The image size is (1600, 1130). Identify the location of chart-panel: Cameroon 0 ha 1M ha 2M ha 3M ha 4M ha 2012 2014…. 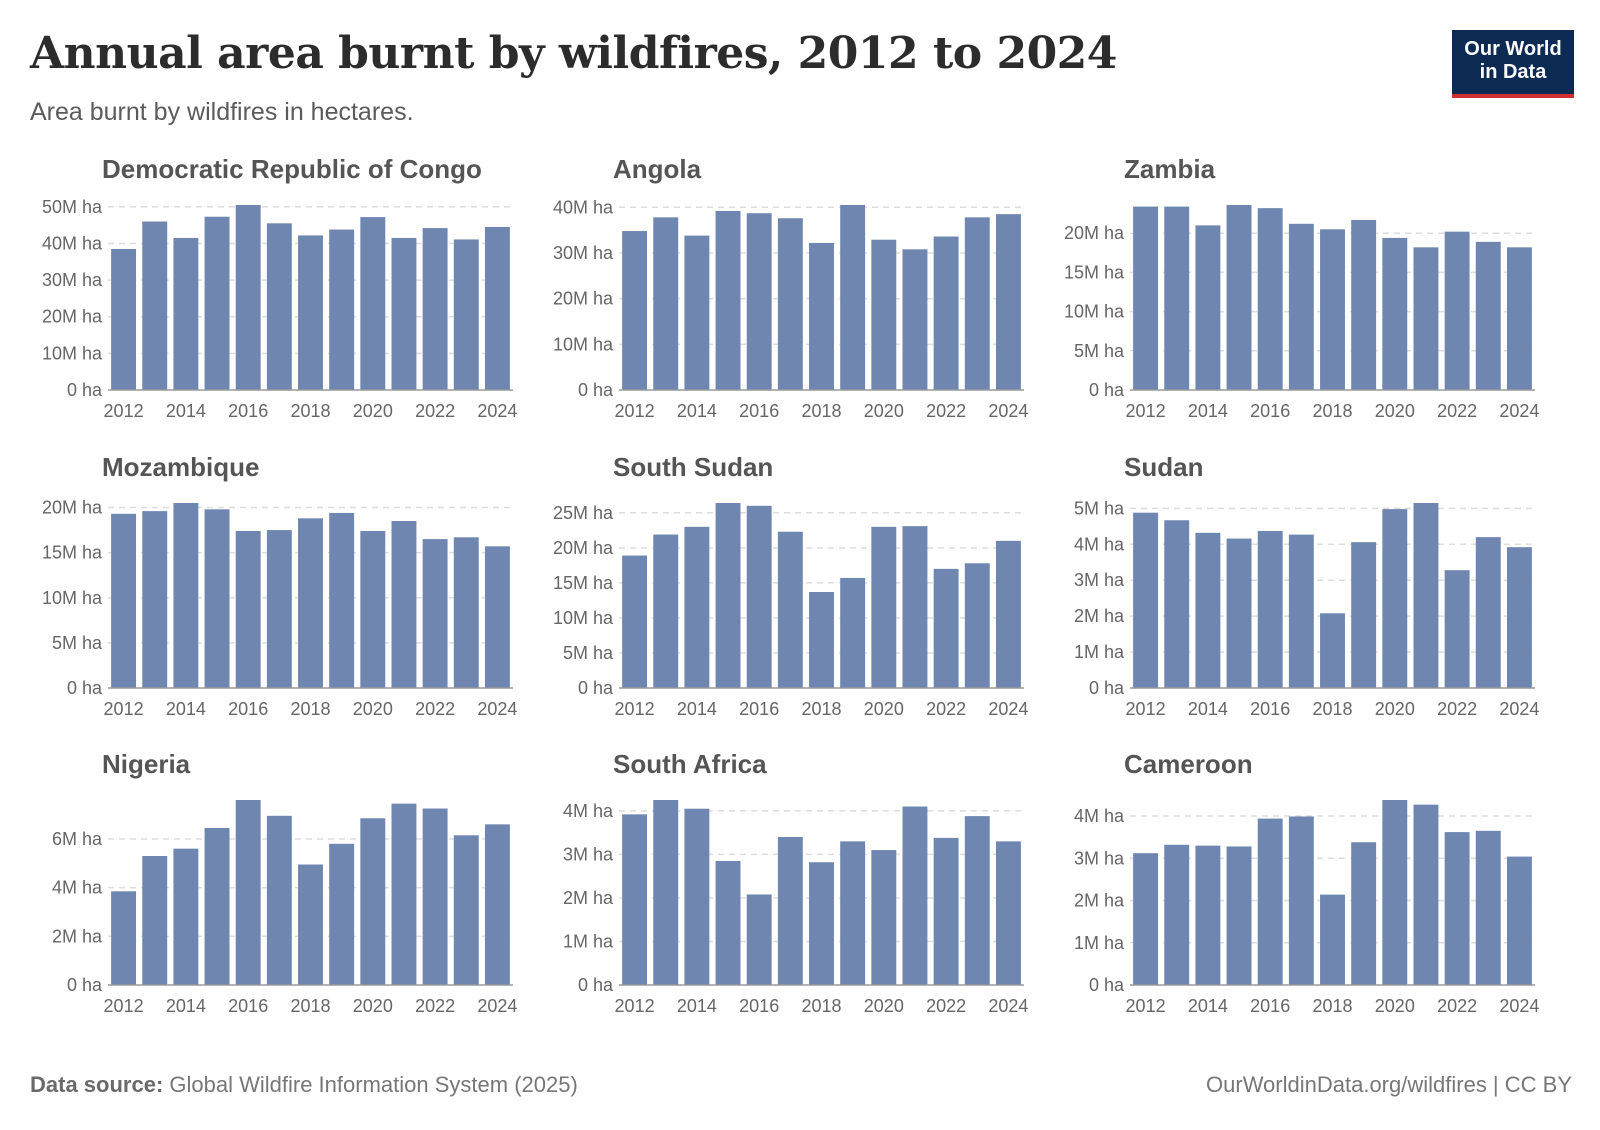
(1306, 882).